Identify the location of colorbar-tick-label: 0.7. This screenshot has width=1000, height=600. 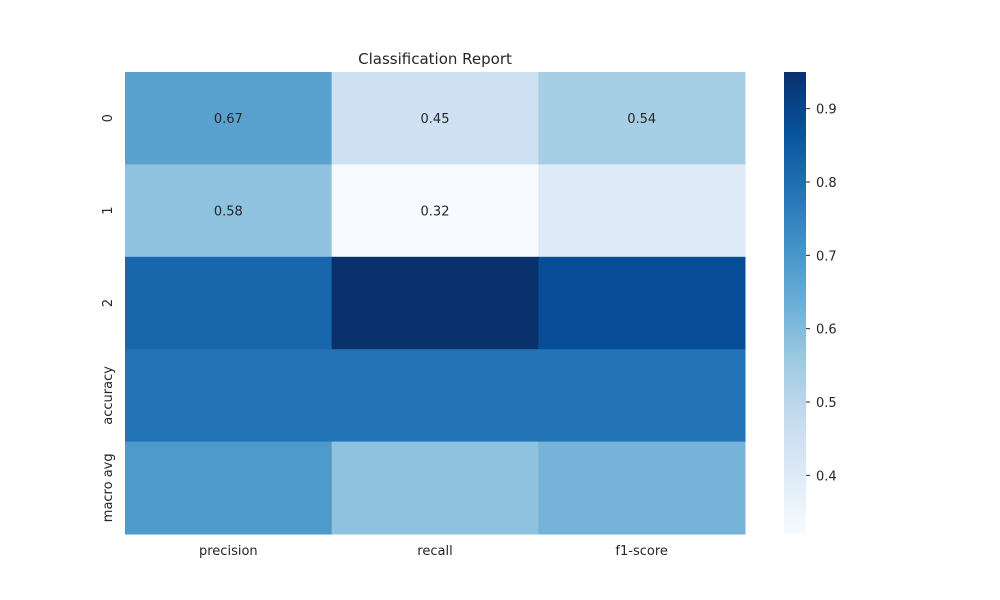
(826, 256).